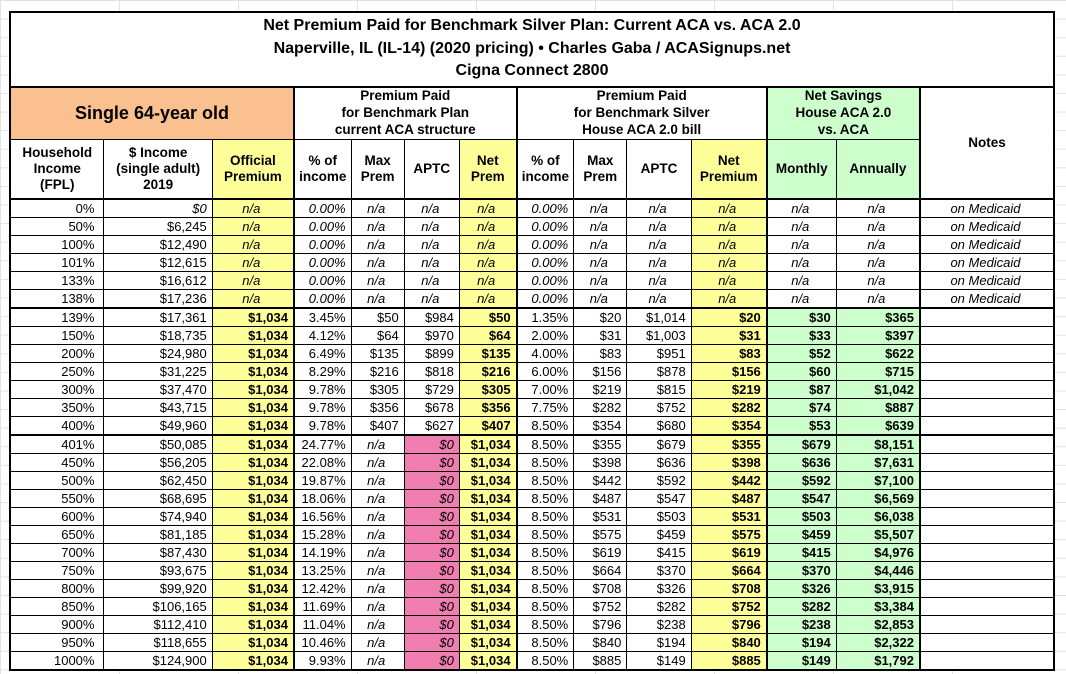 The image size is (1066, 674). I want to click on cell-h_net: $355, so click(729, 443).